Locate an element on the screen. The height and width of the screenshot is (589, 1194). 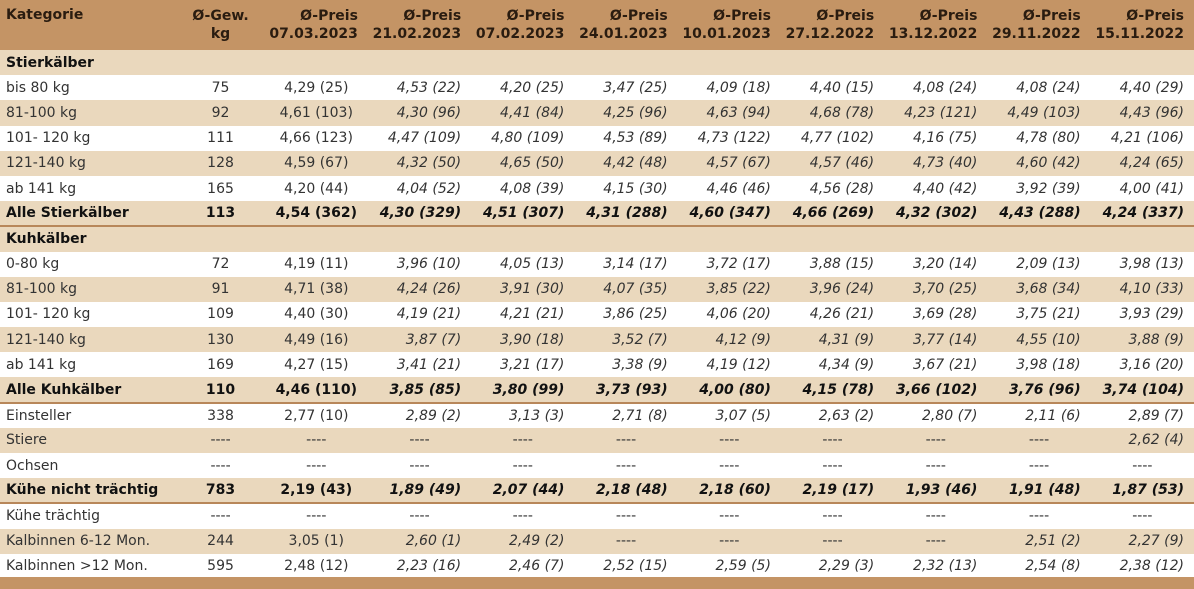
price-cell: 4,40 (15) is located at coordinates (832, 88).